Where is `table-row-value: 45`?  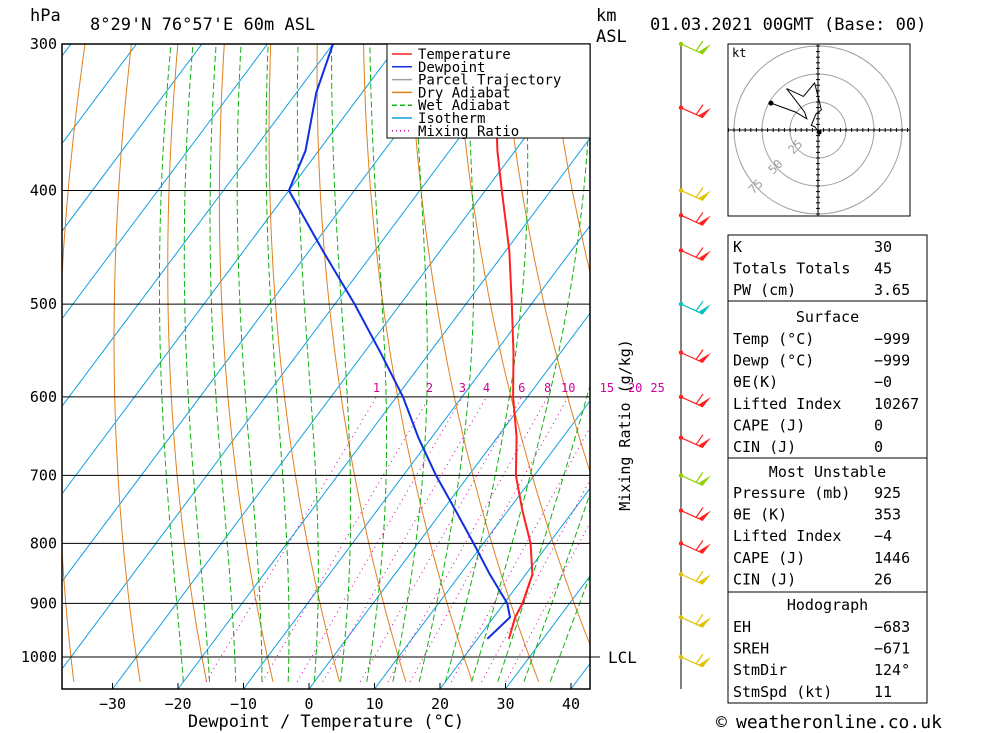
table-row-value: 45 is located at coordinates (883, 269).